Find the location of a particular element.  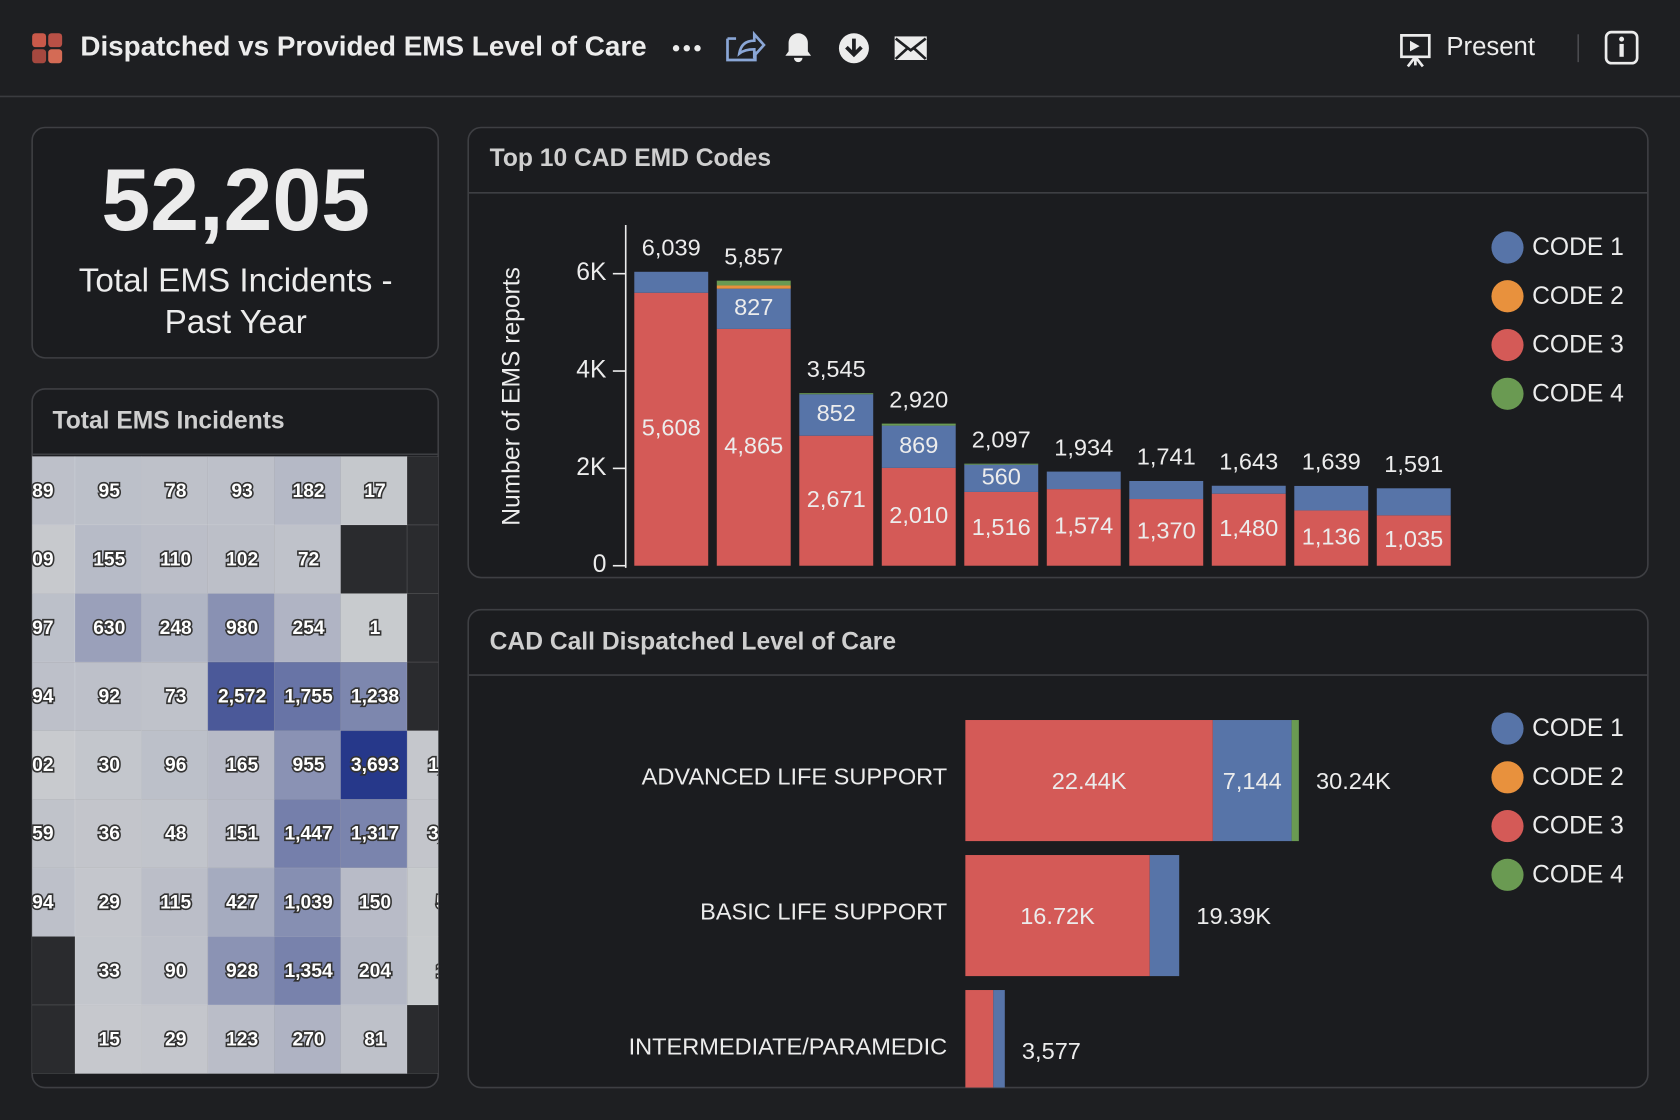

segment-label: 4,865 is located at coordinates (753, 446).